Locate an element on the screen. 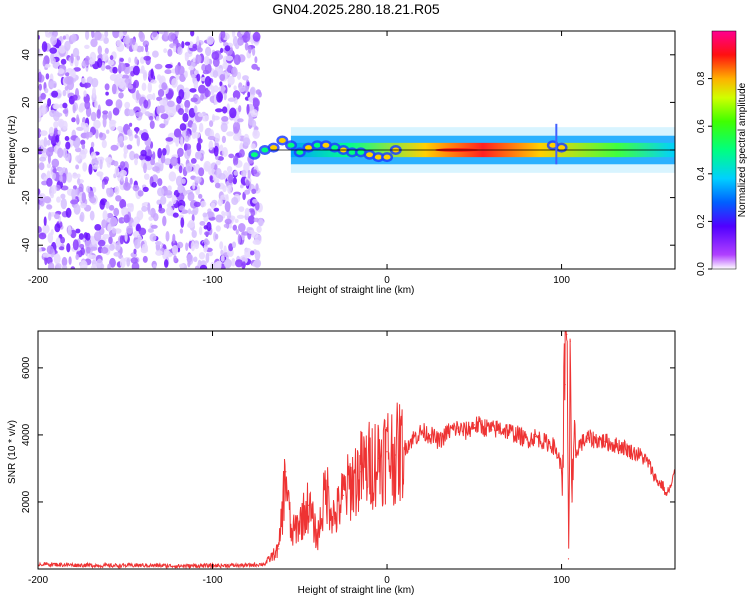 This screenshot has width=750, height=600. snr-x-tick-label: -100 is located at coordinates (213, 580).